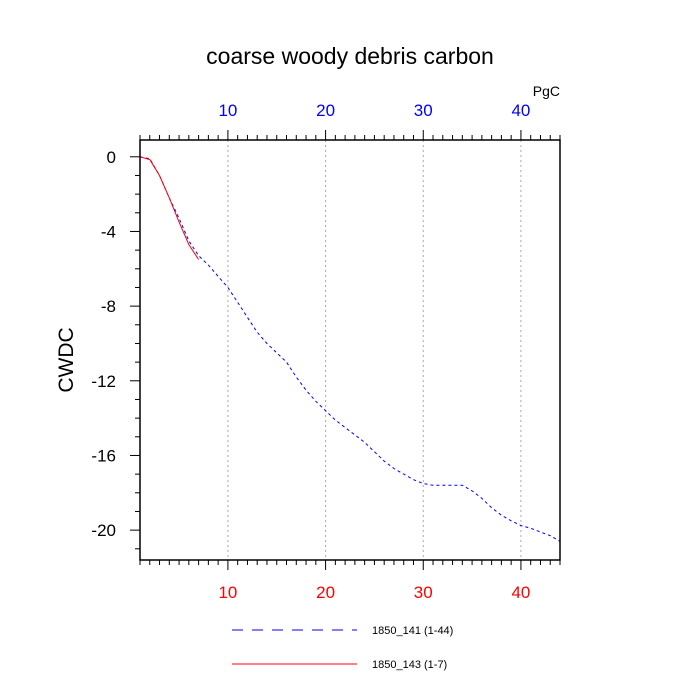 The image size is (700, 700). Describe the element at coordinates (103, 381) in the screenshot. I see `y-tick-label: -12` at that location.